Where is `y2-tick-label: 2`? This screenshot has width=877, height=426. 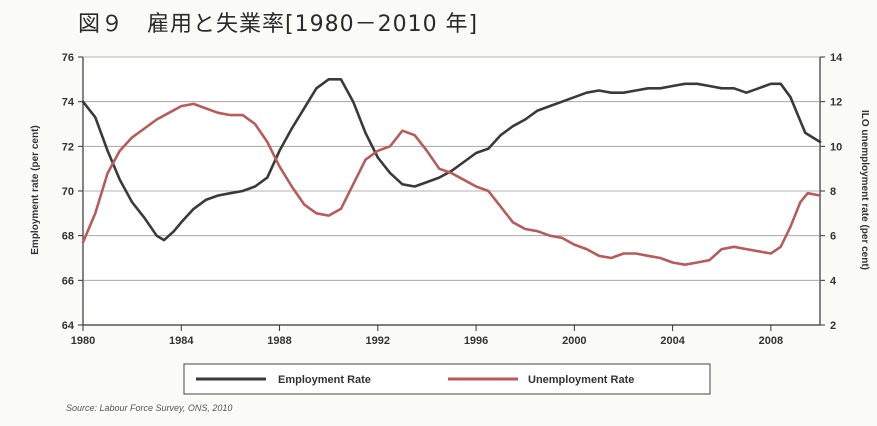 y2-tick-label: 2 is located at coordinates (833, 326).